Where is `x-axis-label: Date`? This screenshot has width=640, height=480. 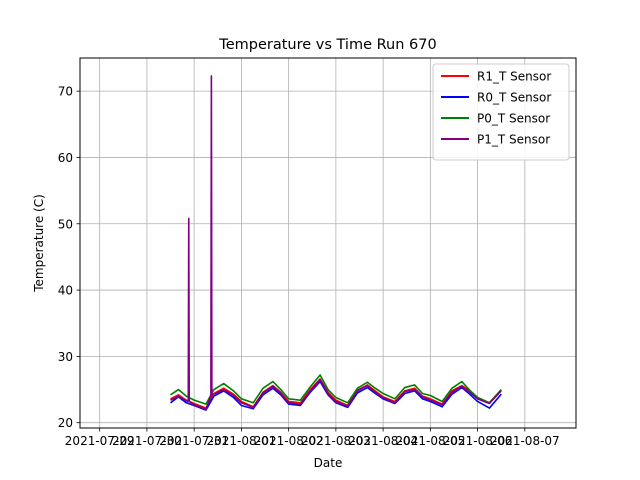 x-axis-label: Date is located at coordinates (328, 463).